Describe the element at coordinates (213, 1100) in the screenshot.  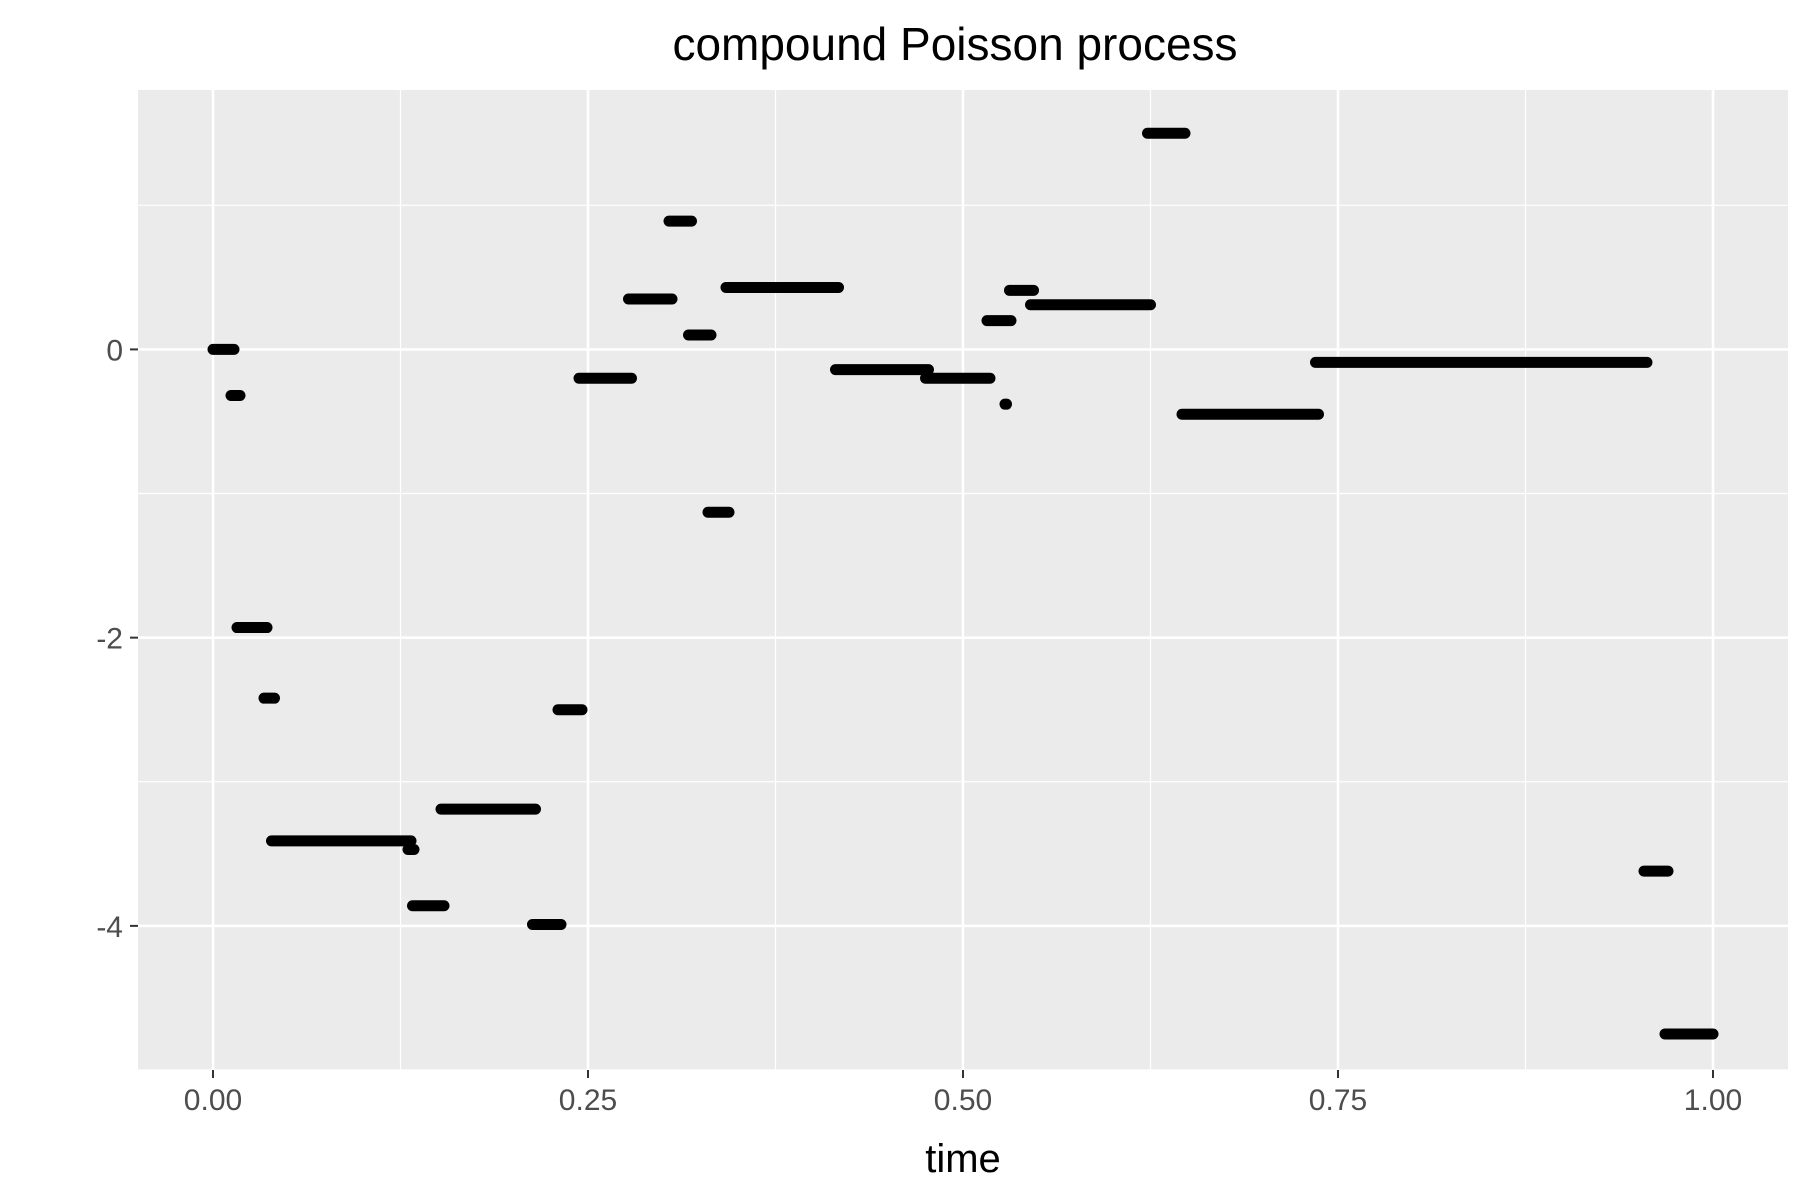
I see `x-tick-label: 0.00` at that location.